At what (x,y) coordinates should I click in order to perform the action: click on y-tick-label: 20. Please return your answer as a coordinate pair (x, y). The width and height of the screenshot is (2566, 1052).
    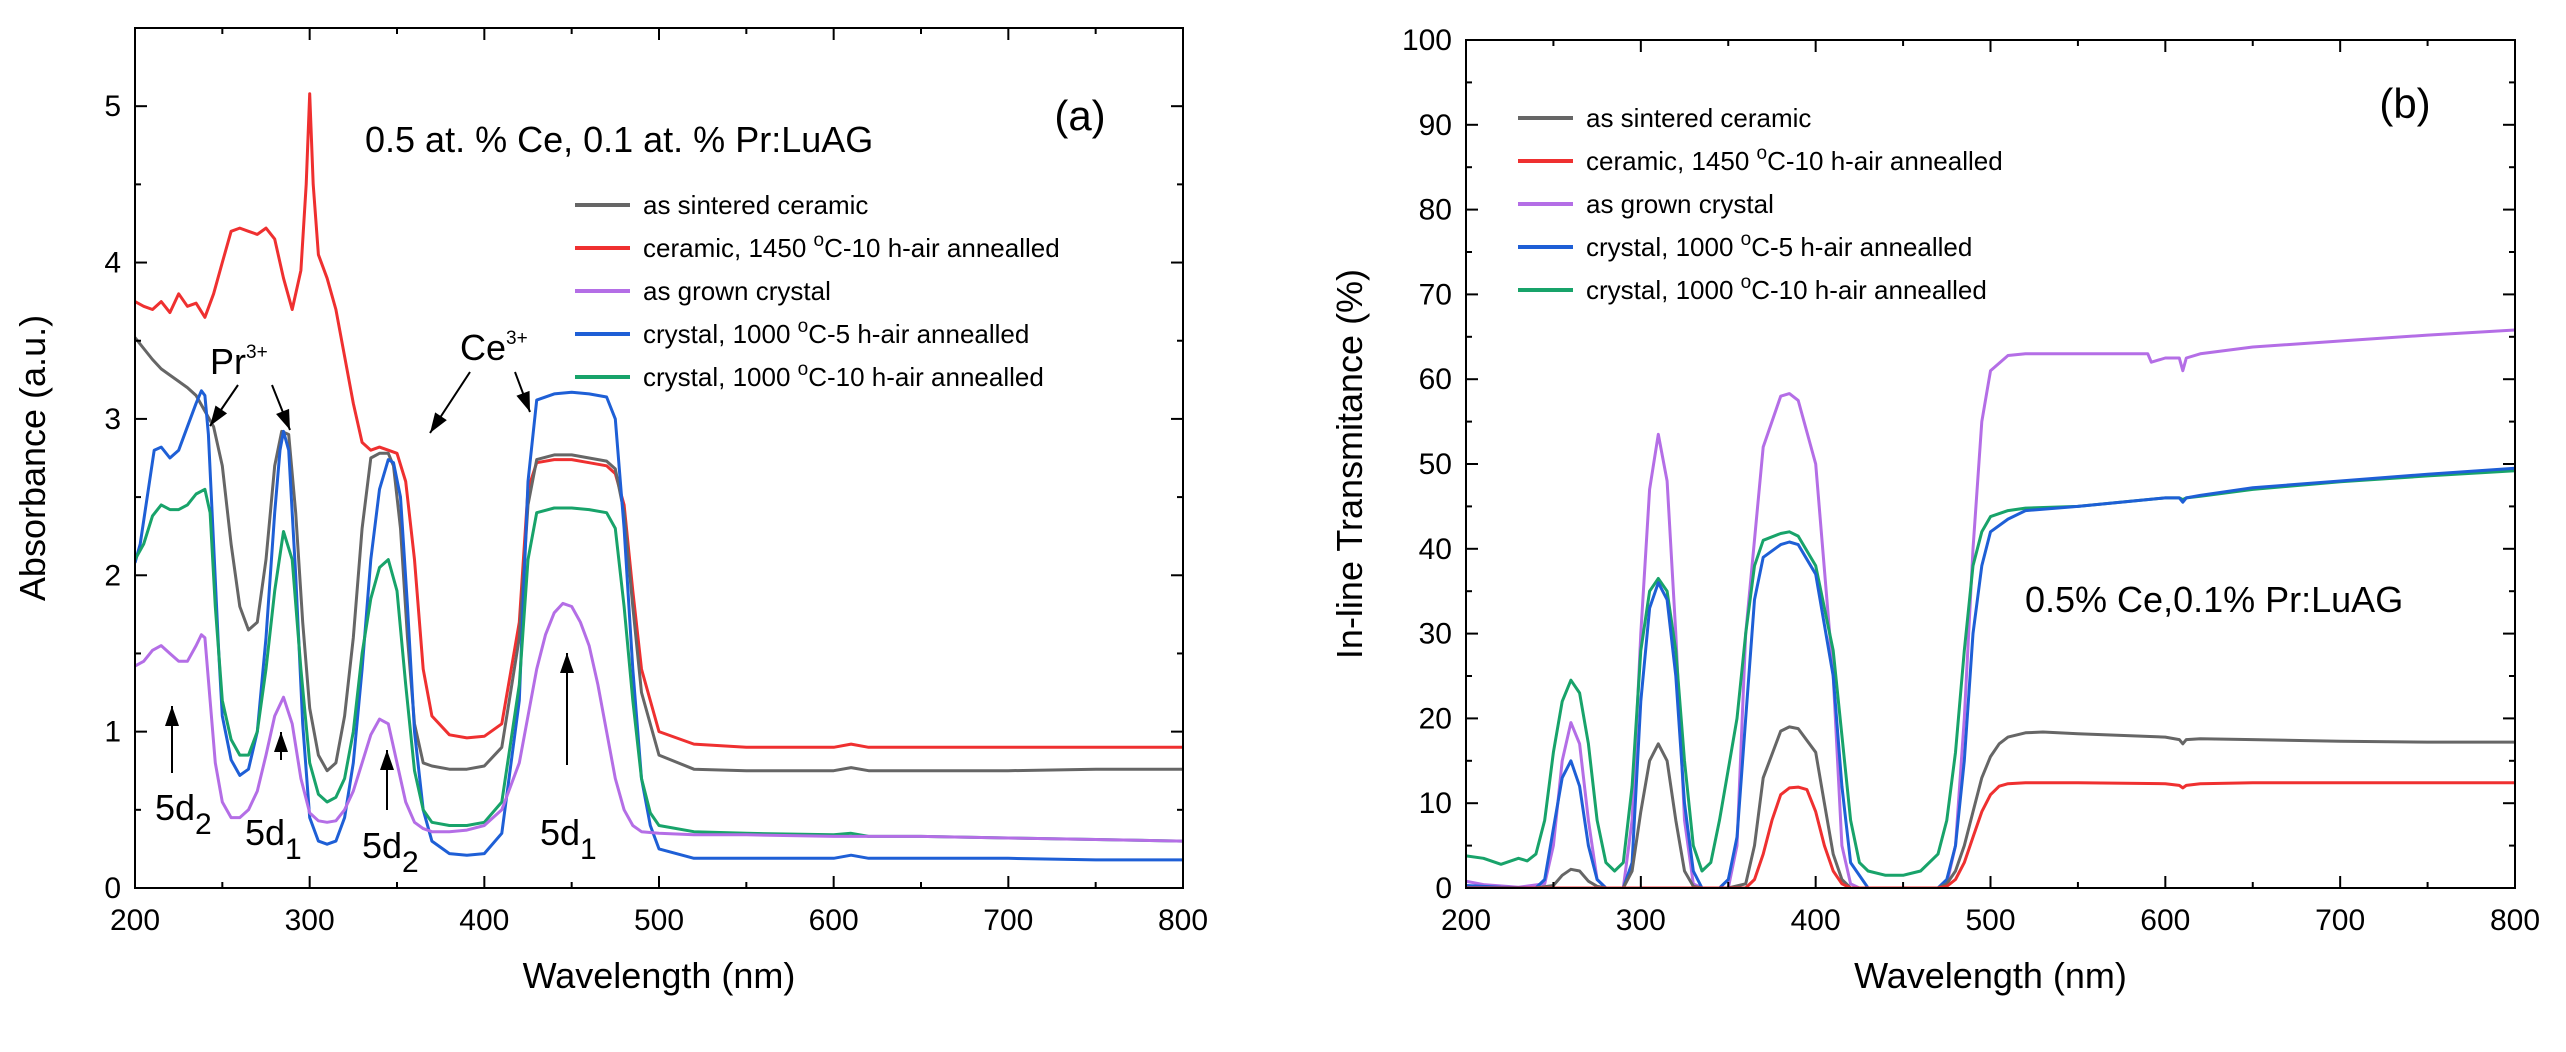
    Looking at the image, I should click on (1435, 718).